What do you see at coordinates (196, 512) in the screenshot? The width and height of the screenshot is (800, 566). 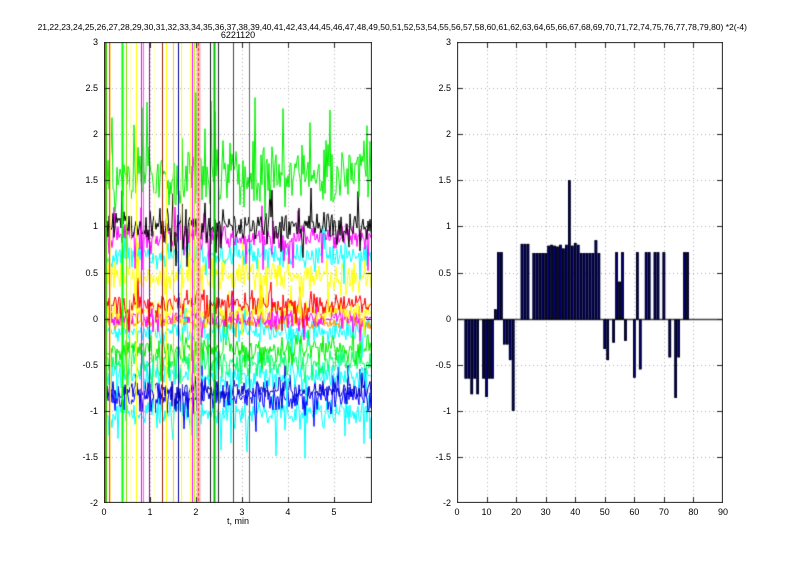 I see `x-tick-label: 2` at bounding box center [196, 512].